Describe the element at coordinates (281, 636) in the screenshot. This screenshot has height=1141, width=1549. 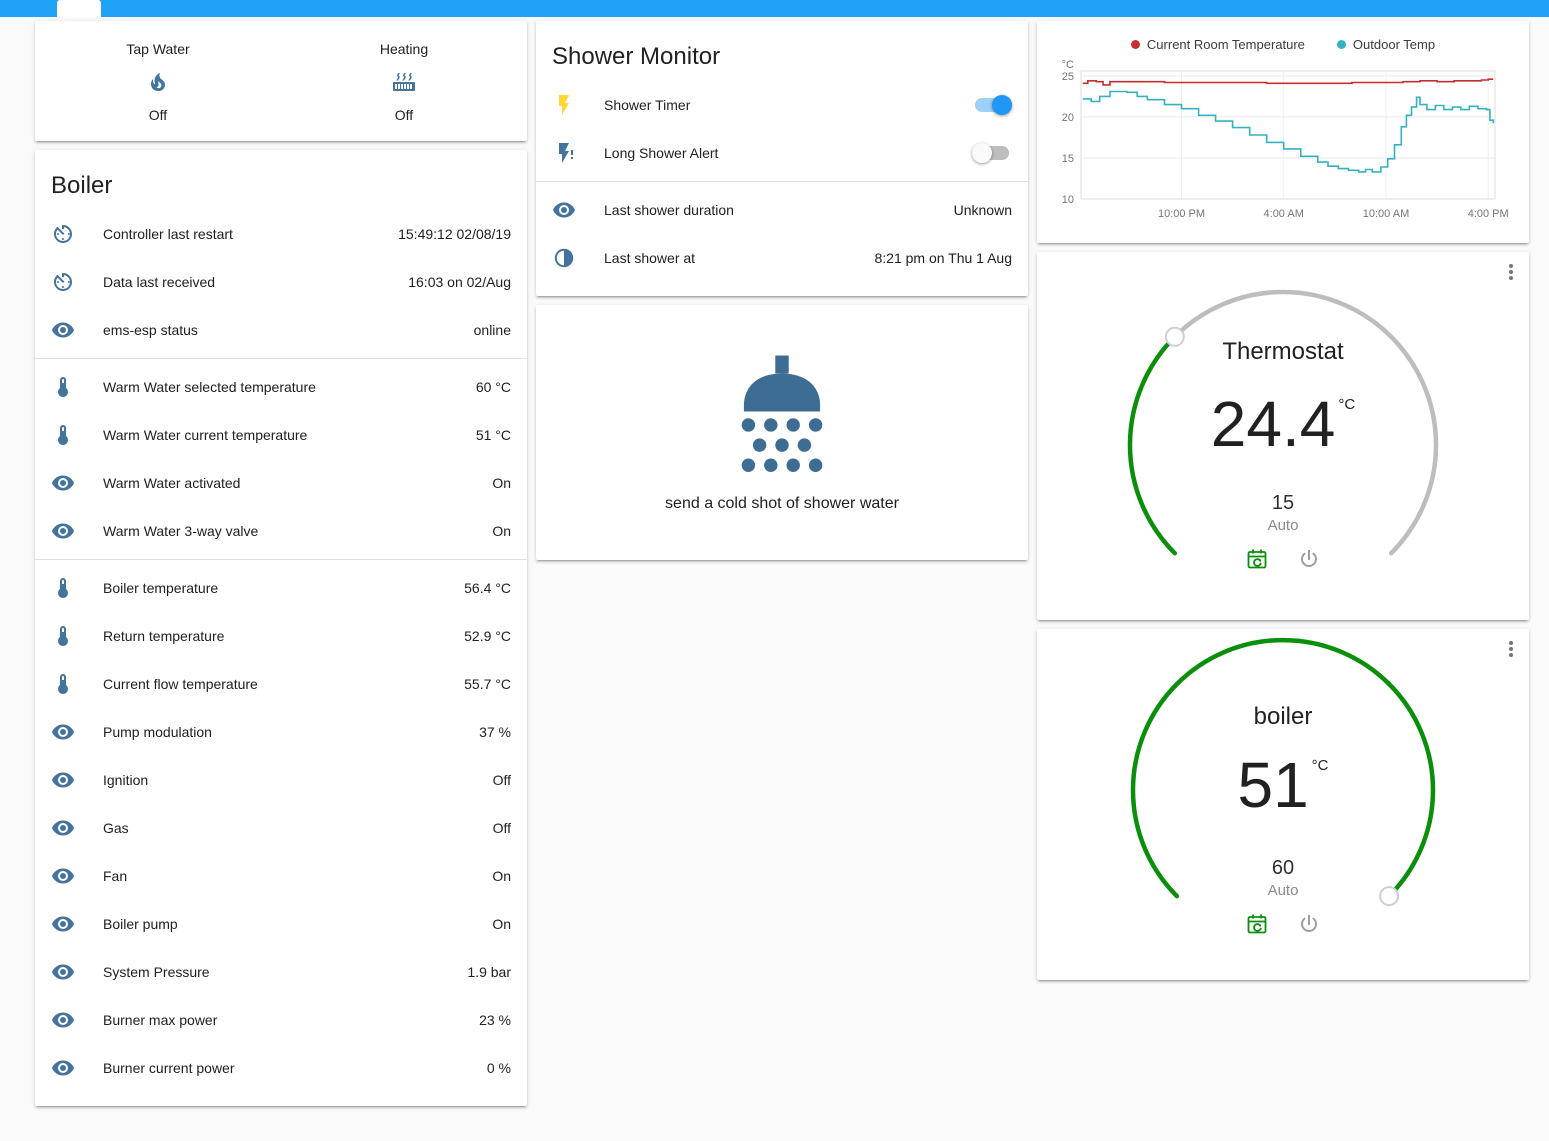
I see `entity-row: Return temperature 52.9 °C` at that location.